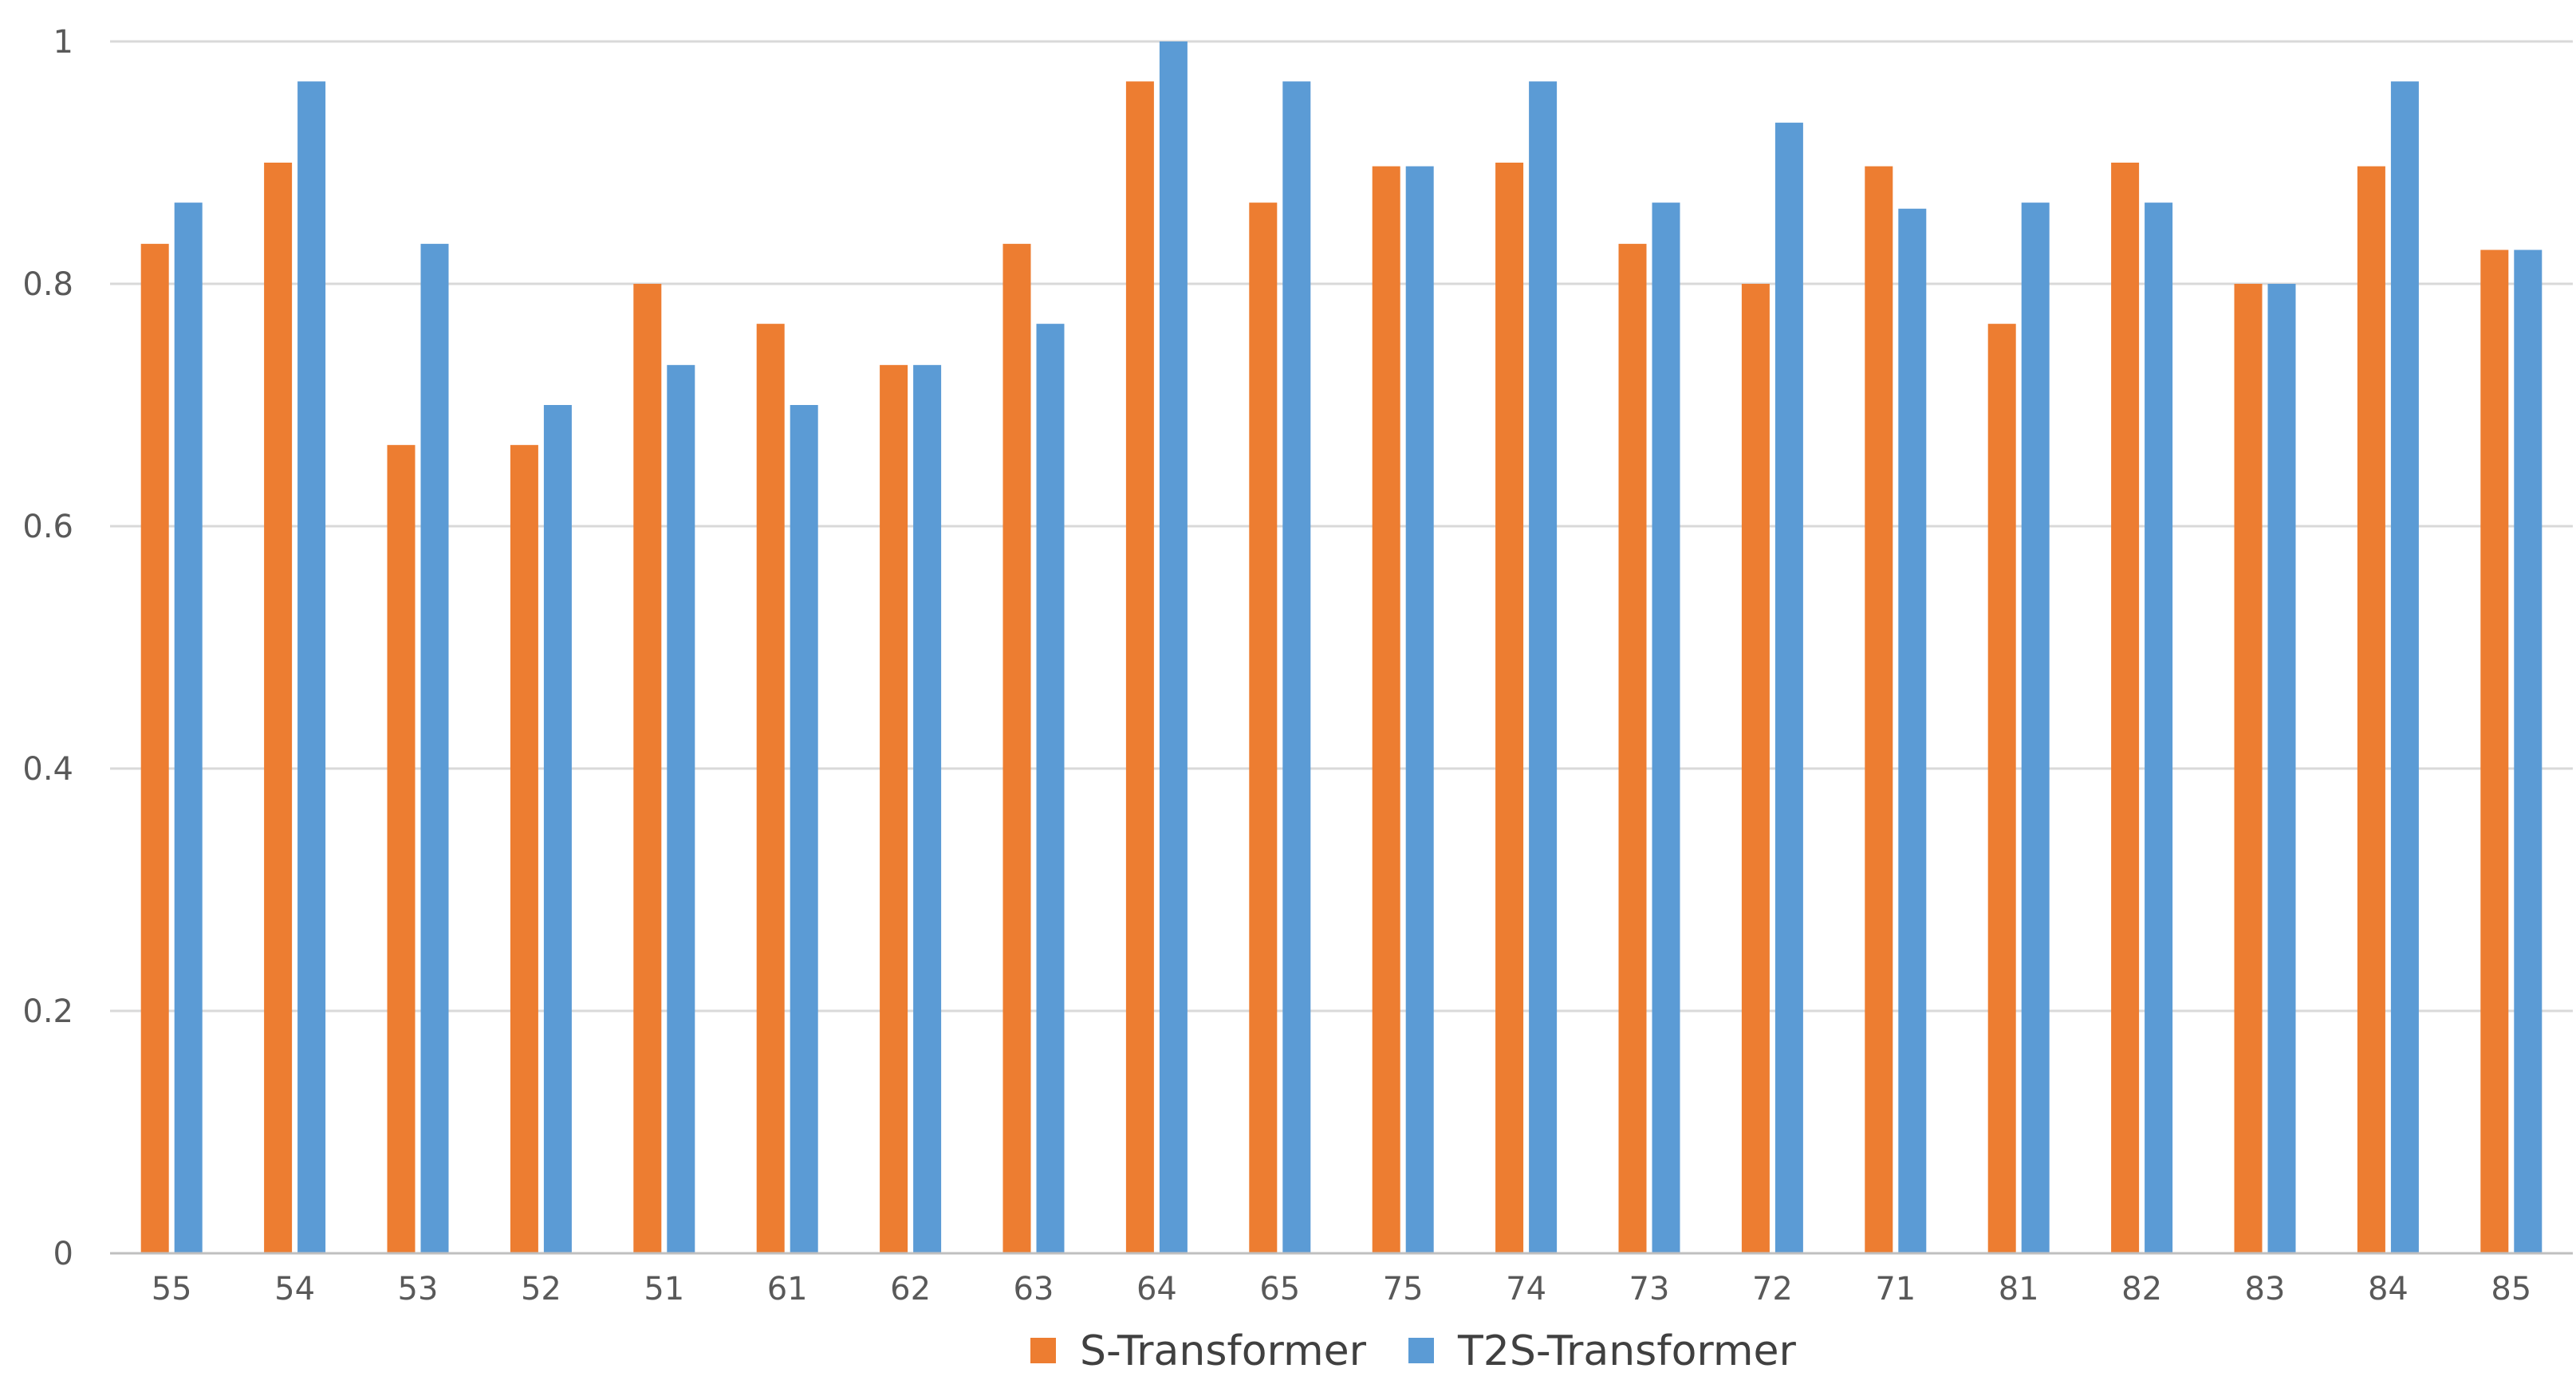 The width and height of the screenshot is (2576, 1392). I want to click on x-tick-label: 75, so click(1403, 1289).